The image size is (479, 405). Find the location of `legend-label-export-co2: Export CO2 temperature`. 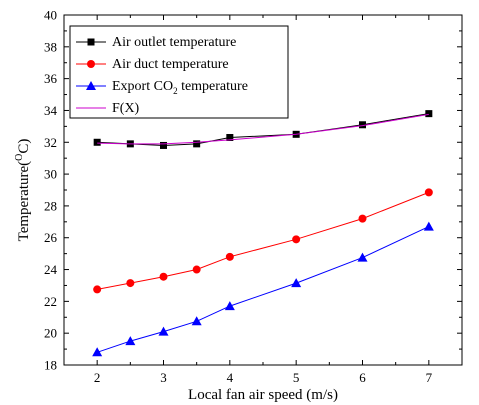

legend-label-export-co2: Export CO2 temperature is located at coordinates (180, 87).